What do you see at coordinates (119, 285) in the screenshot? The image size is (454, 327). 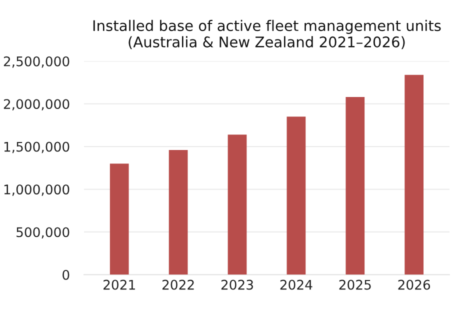 I see `x-tick-label: 2021` at bounding box center [119, 285].